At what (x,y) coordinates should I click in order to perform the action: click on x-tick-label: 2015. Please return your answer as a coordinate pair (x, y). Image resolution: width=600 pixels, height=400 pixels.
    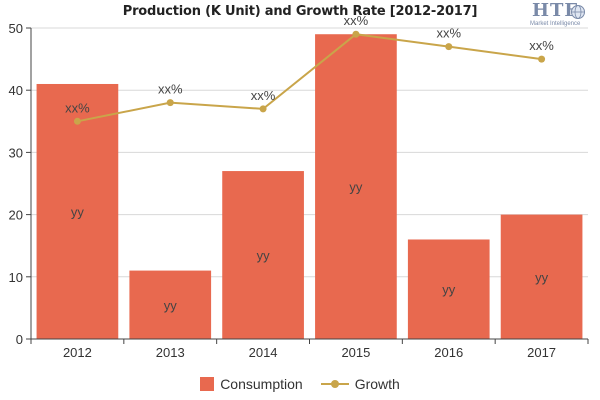
    Looking at the image, I should click on (355, 352).